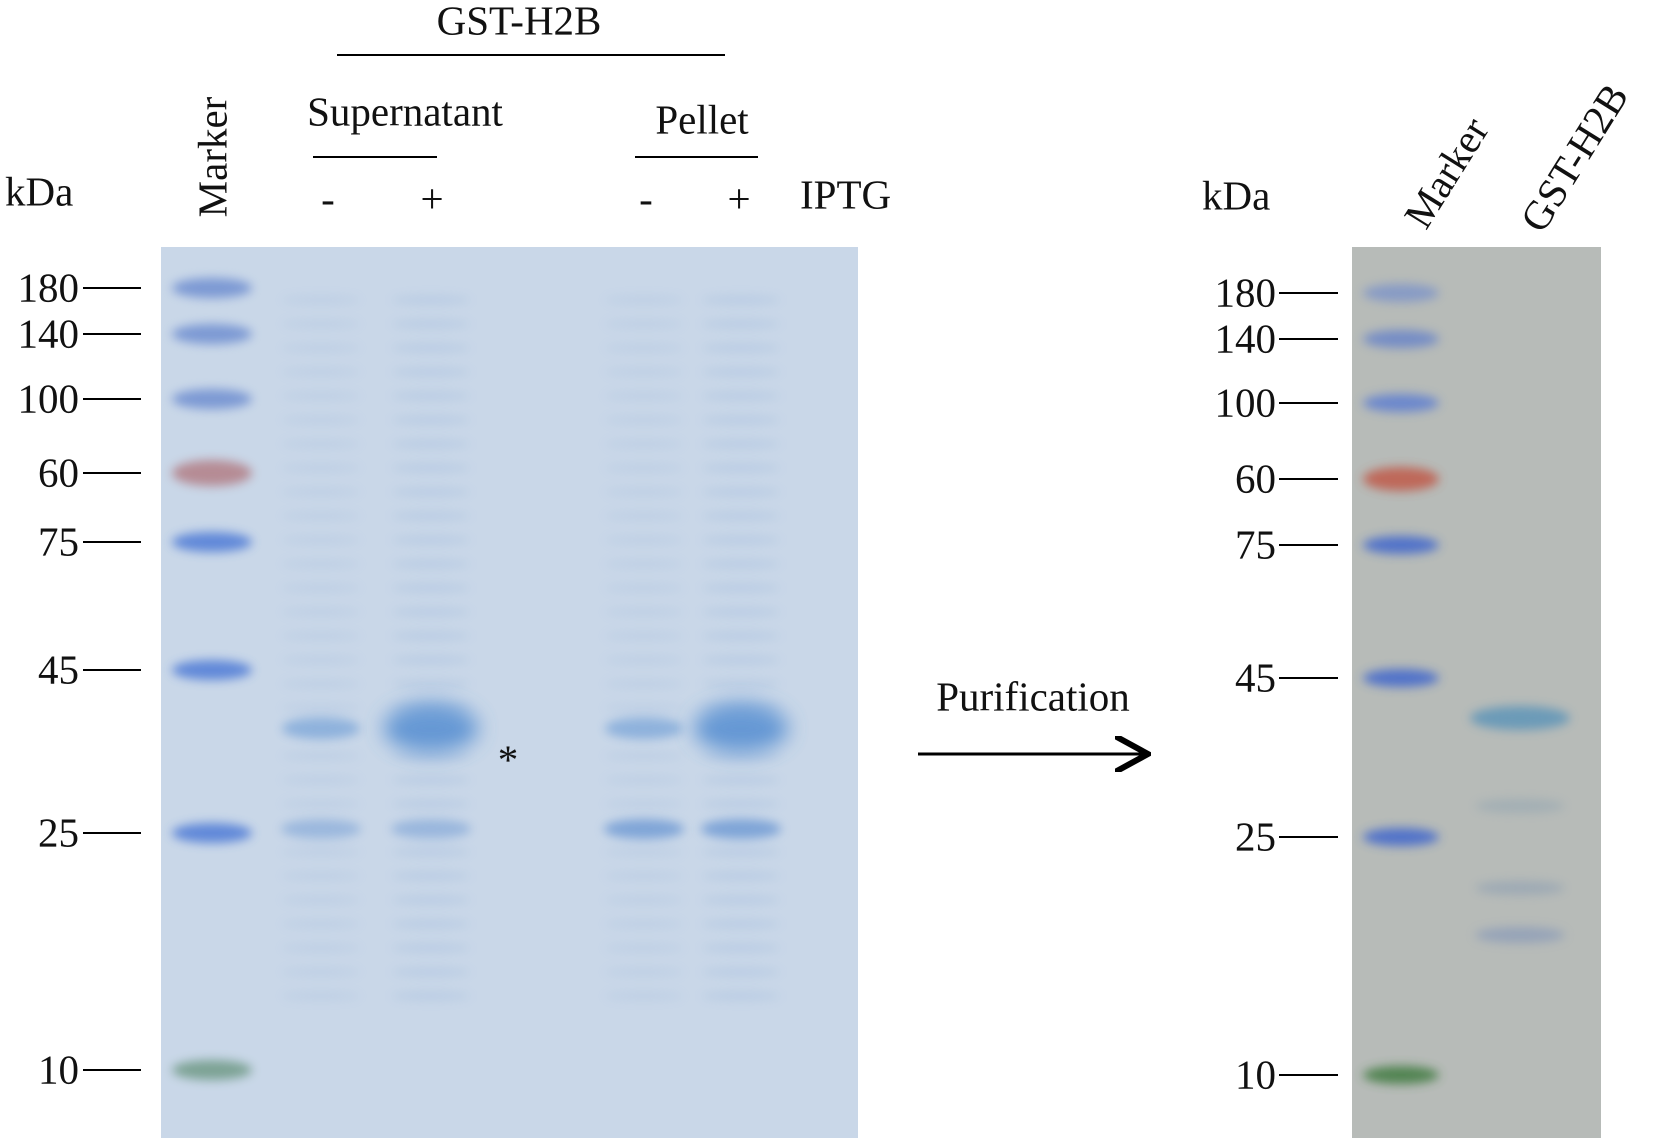  Describe the element at coordinates (328, 198) in the screenshot. I see `iptg-sign: -` at that location.